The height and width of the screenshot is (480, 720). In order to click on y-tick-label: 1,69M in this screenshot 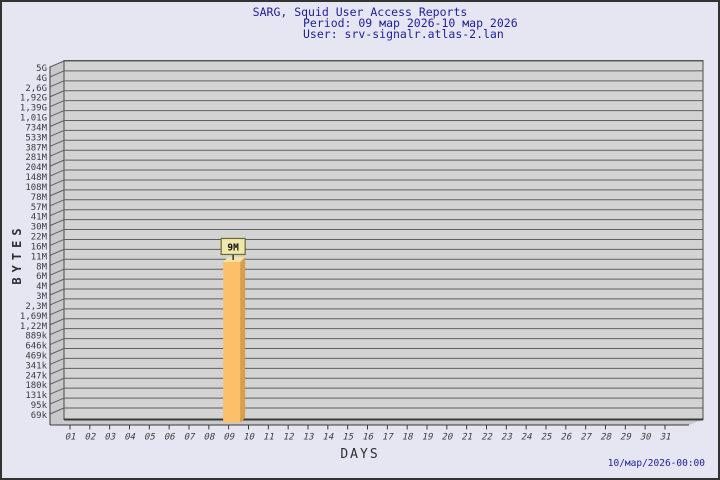, I will do `click(34, 317)`.